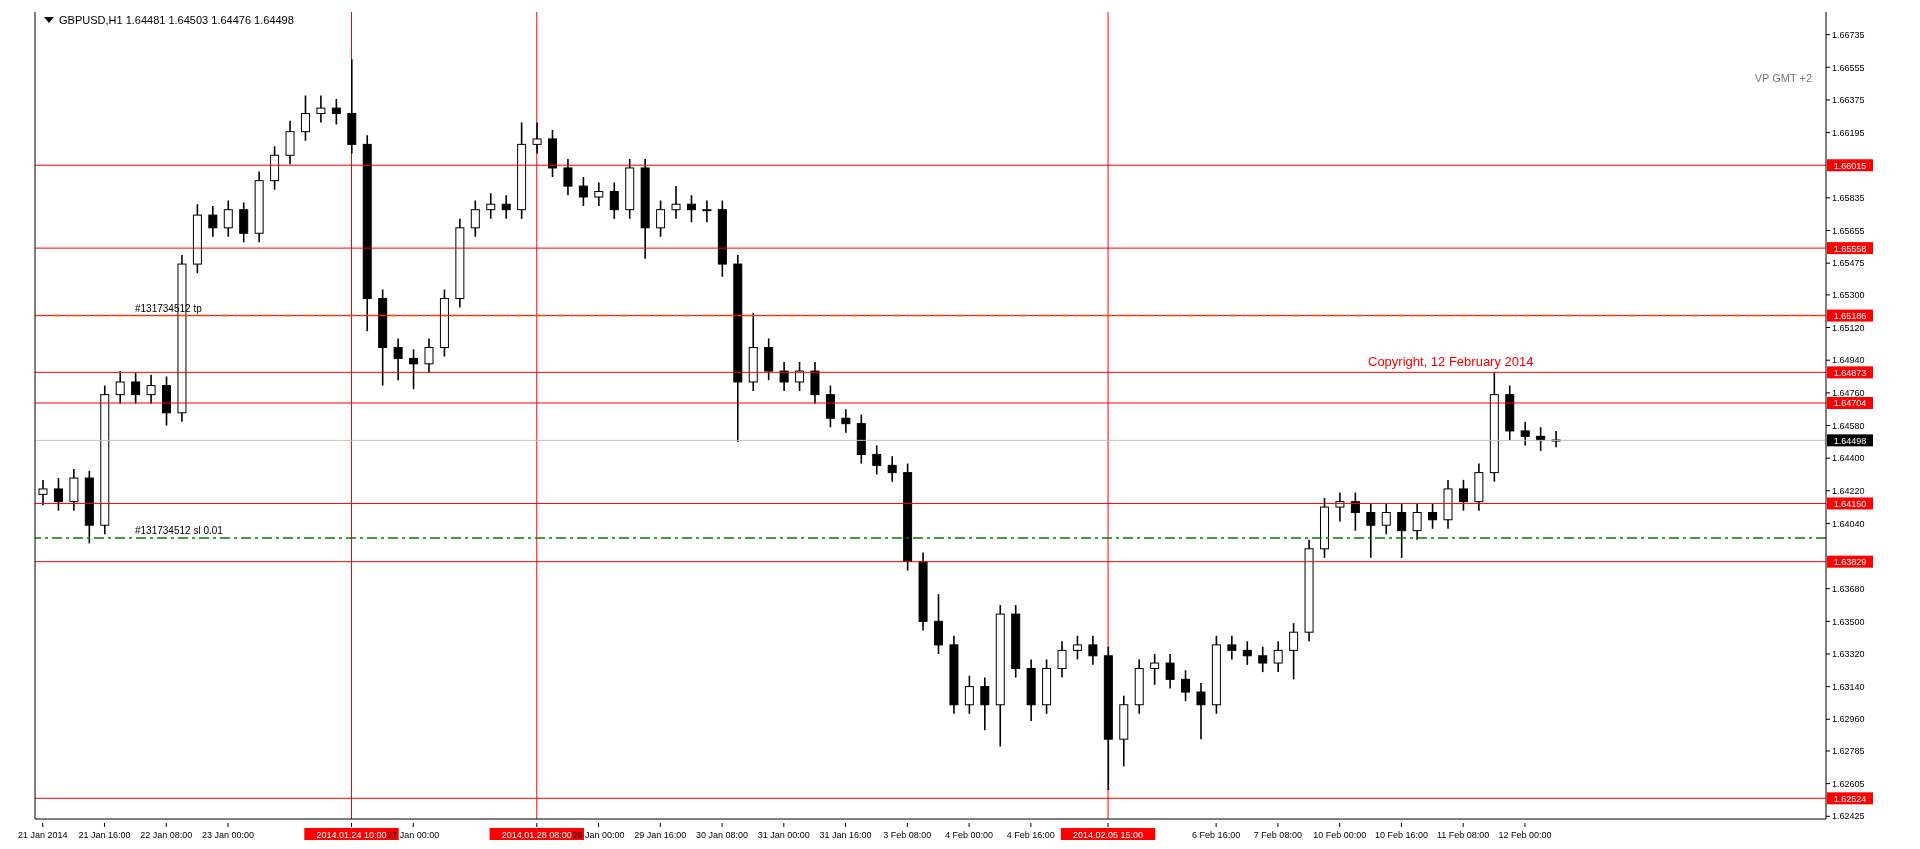 The width and height of the screenshot is (1920, 849). I want to click on ref-line-label: 1.65186, so click(1850, 316).